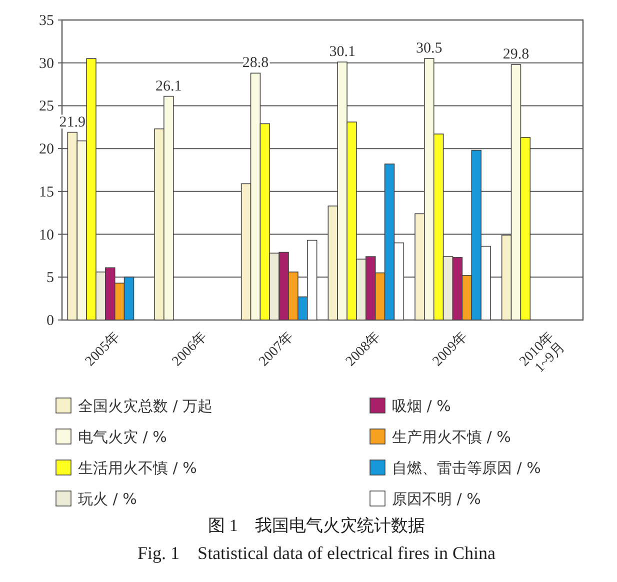 This screenshot has height=582, width=617. I want to click on data-label: 26.1, so click(169, 86).